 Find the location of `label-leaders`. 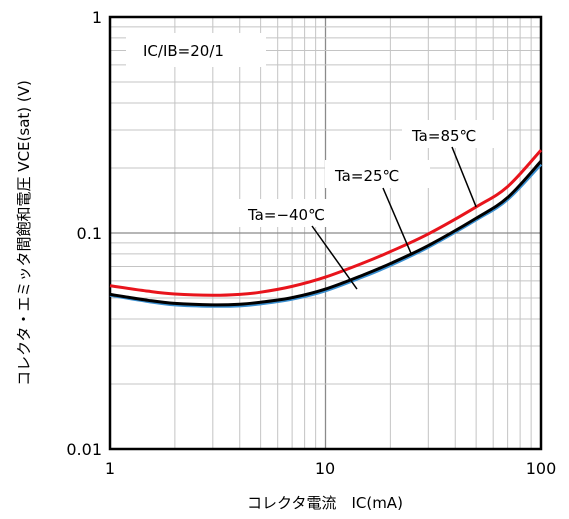

label-leaders is located at coordinates (394, 218).